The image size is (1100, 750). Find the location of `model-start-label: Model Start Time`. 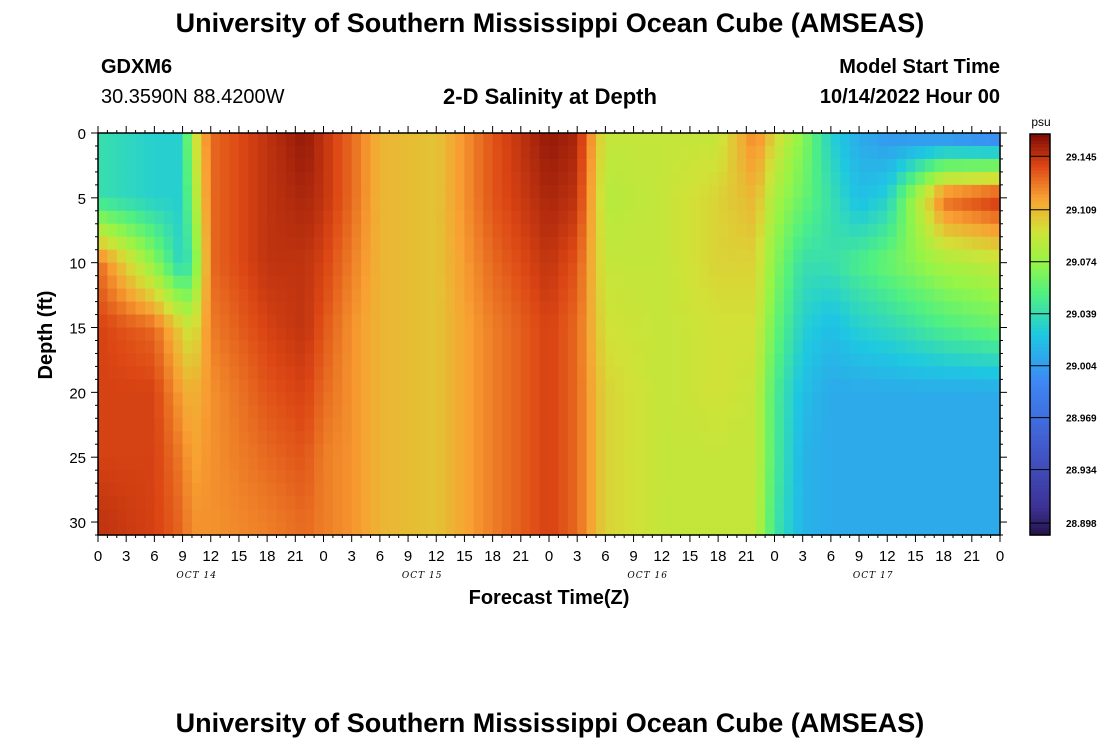

model-start-label: Model Start Time is located at coordinates (919, 67).